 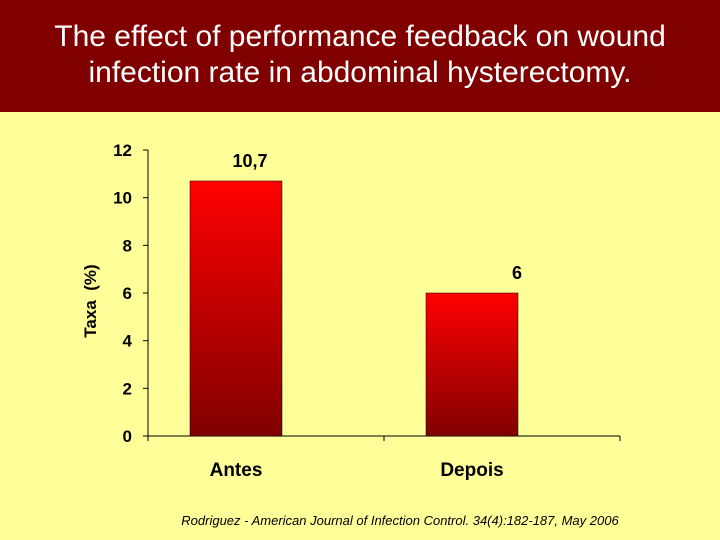 I want to click on data-label: 10,7, so click(x=249, y=161).